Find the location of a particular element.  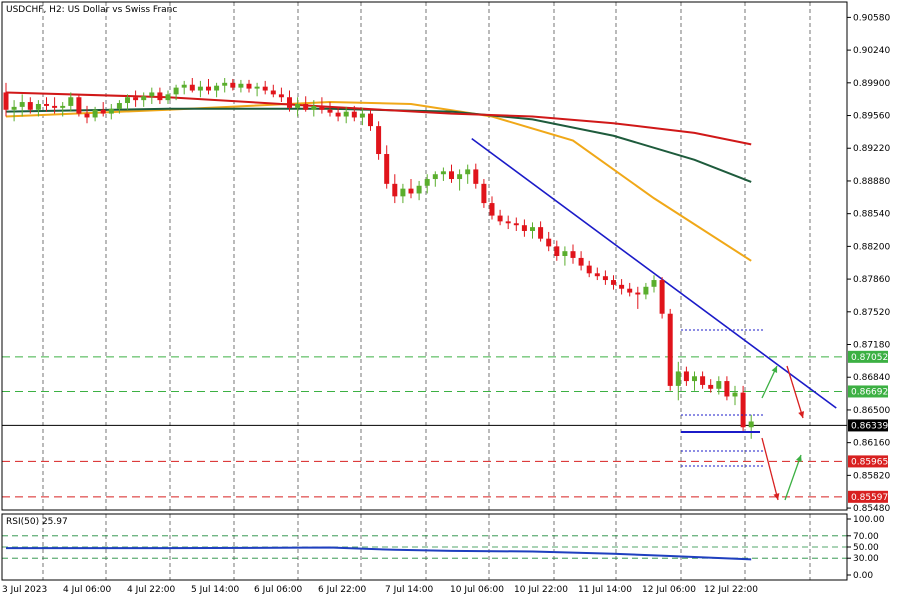

price-tag-label: 0.86692 is located at coordinates (869, 392).